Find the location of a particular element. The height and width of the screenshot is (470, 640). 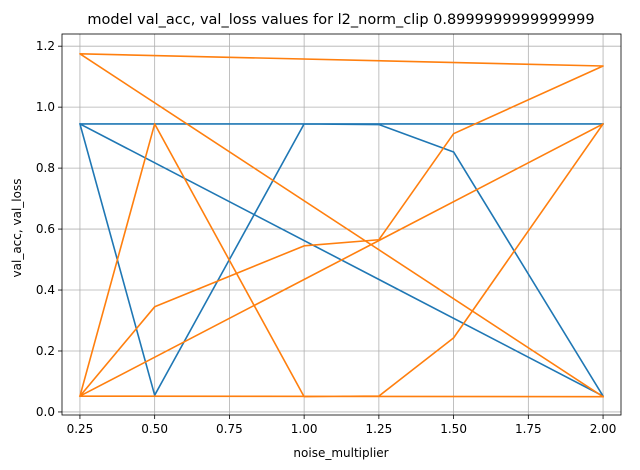

x-tick-label: 0.75 is located at coordinates (229, 429).